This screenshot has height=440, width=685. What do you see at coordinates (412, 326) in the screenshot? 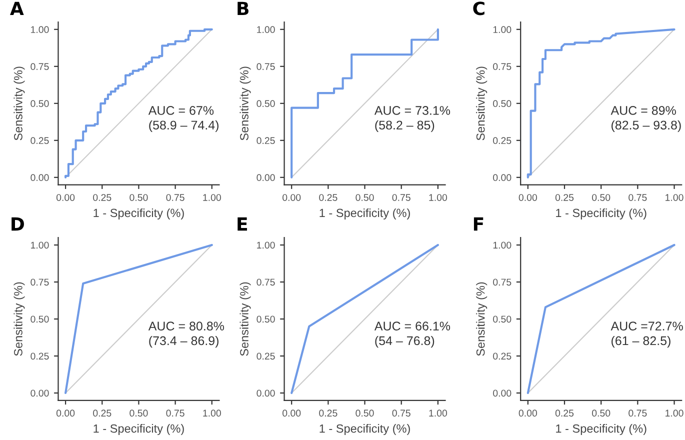
I see `annotation: AUC = 66.1%` at bounding box center [412, 326].